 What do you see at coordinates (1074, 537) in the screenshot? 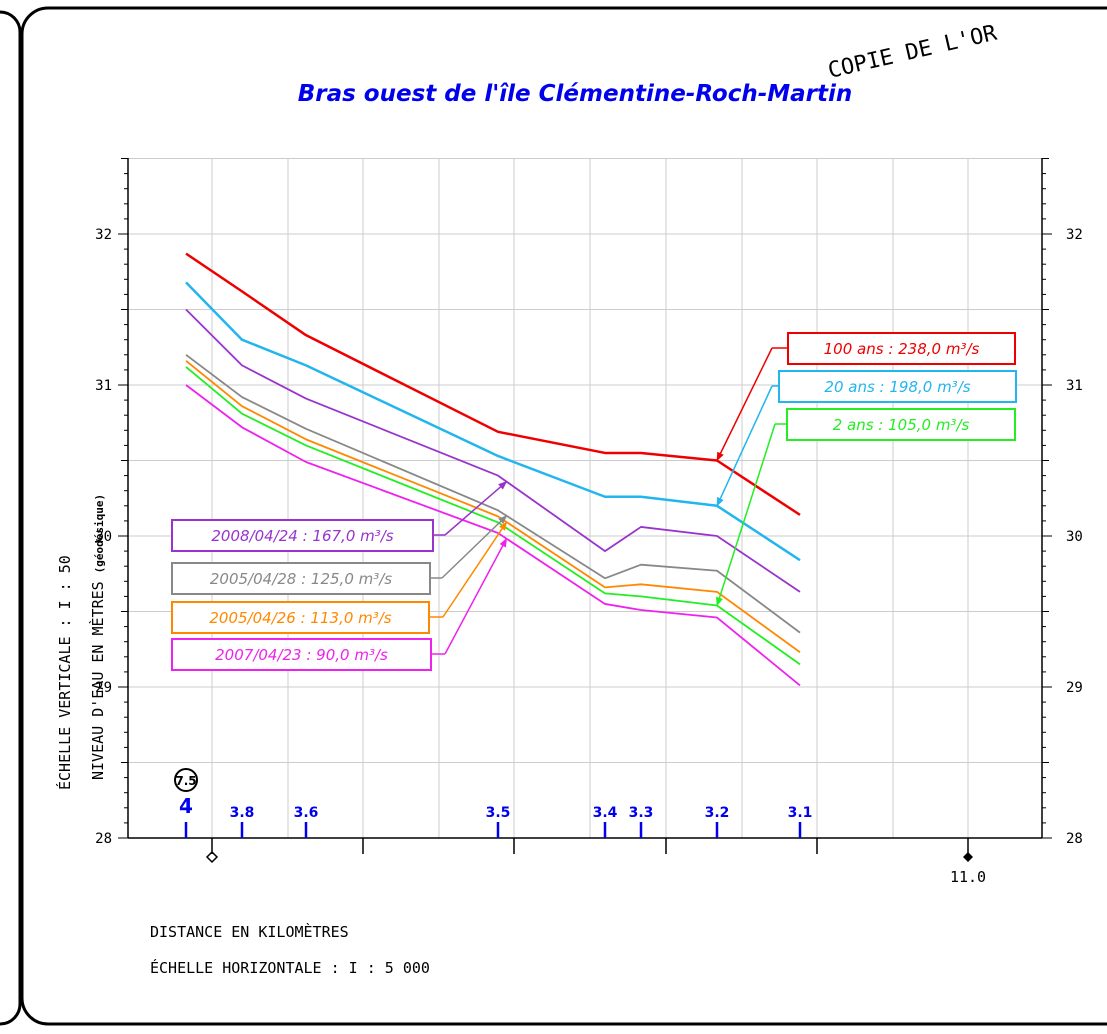
I see `y-tick-label-right: 30` at bounding box center [1074, 537].